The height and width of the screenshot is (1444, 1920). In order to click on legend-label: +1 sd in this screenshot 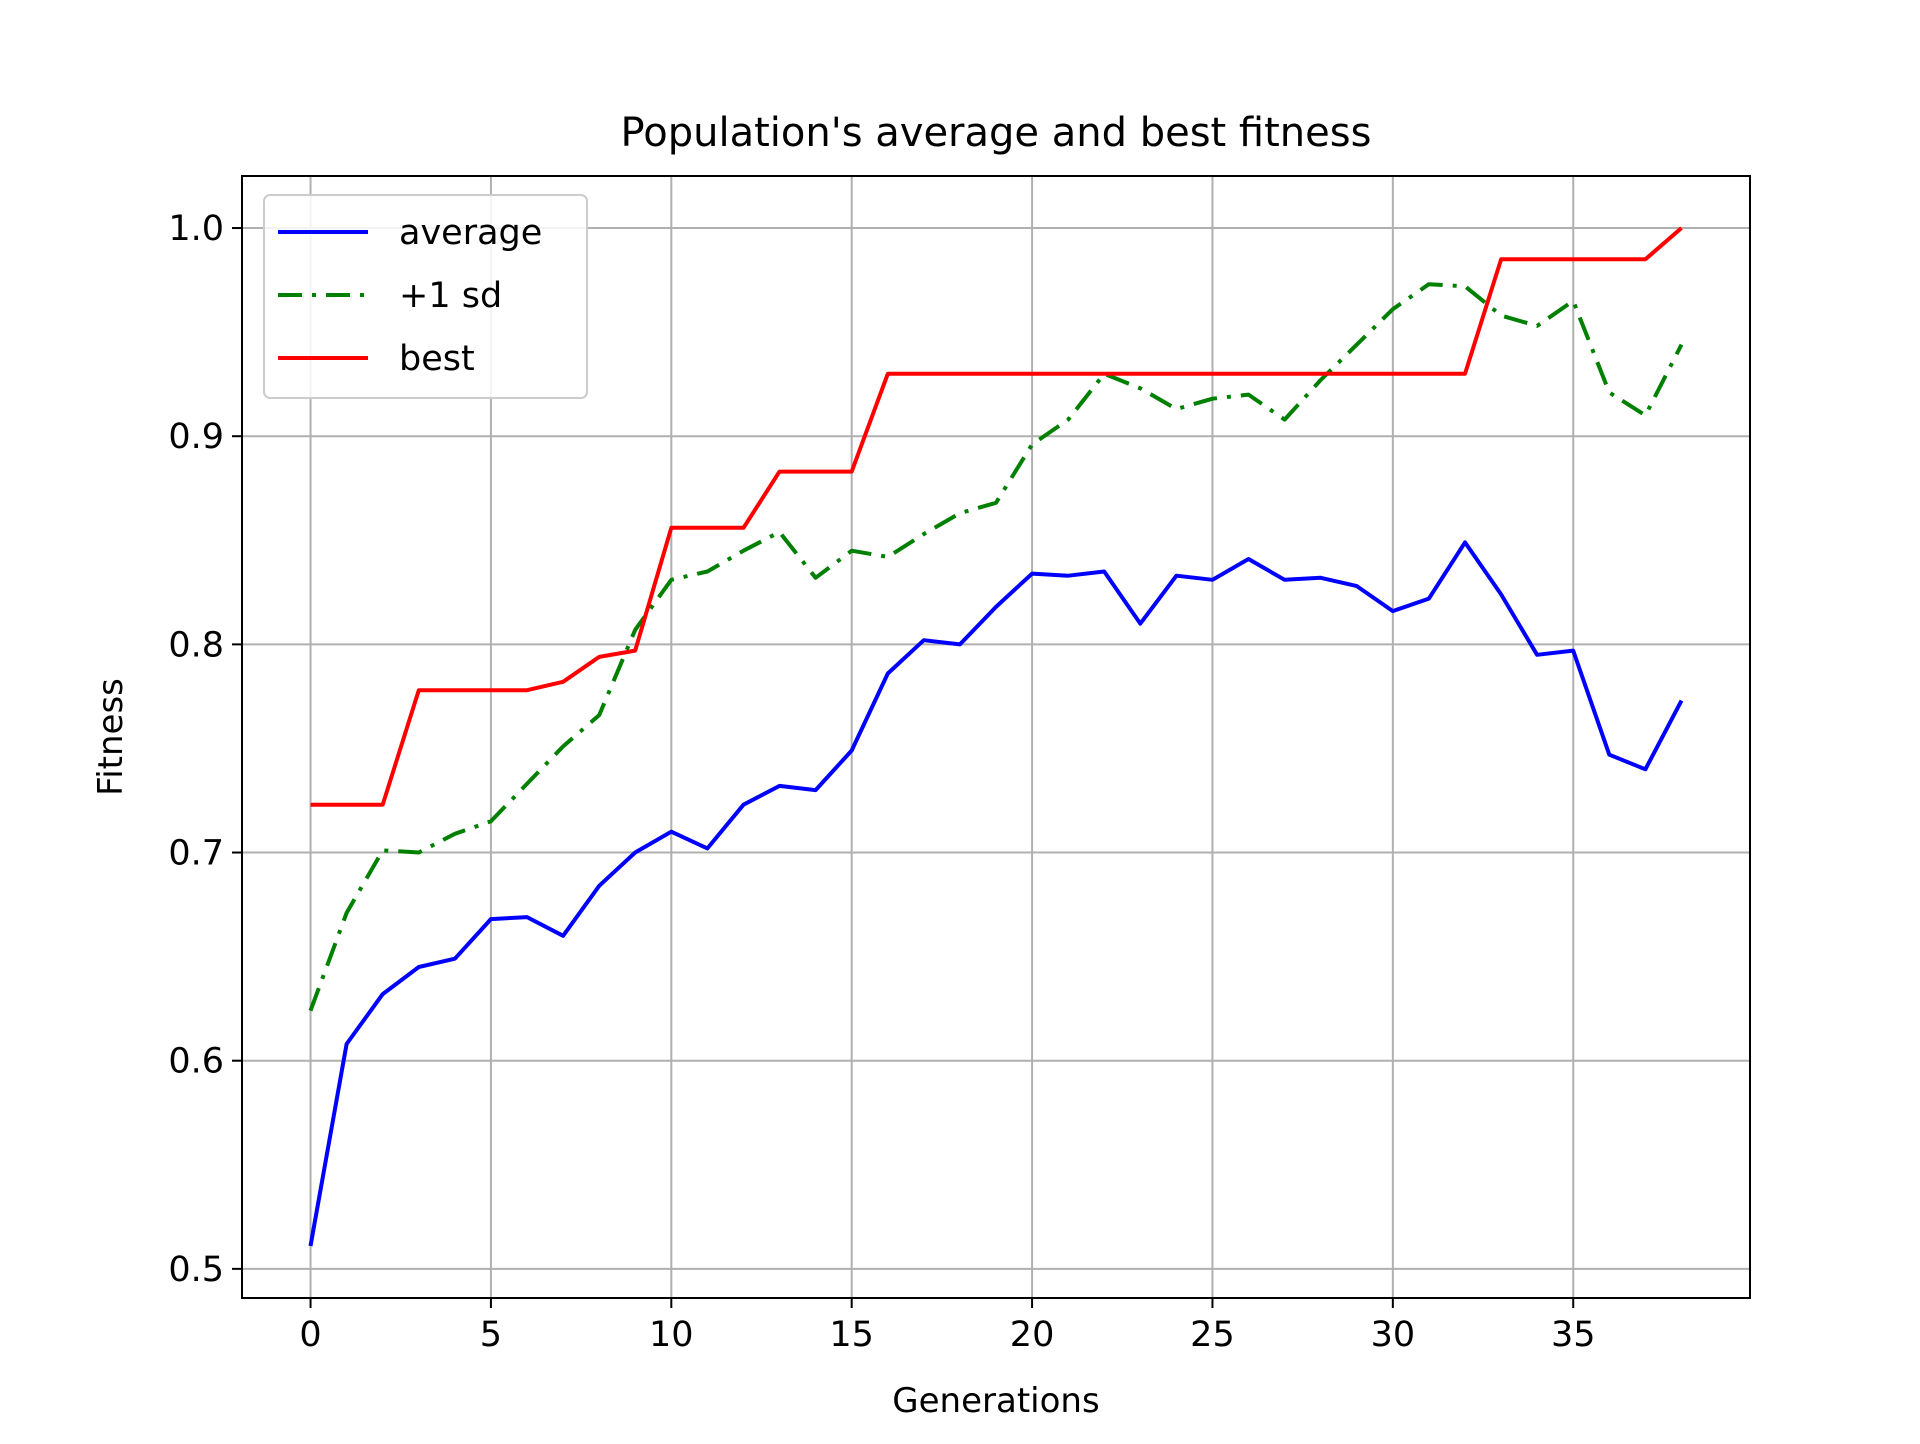, I will do `click(450, 296)`.